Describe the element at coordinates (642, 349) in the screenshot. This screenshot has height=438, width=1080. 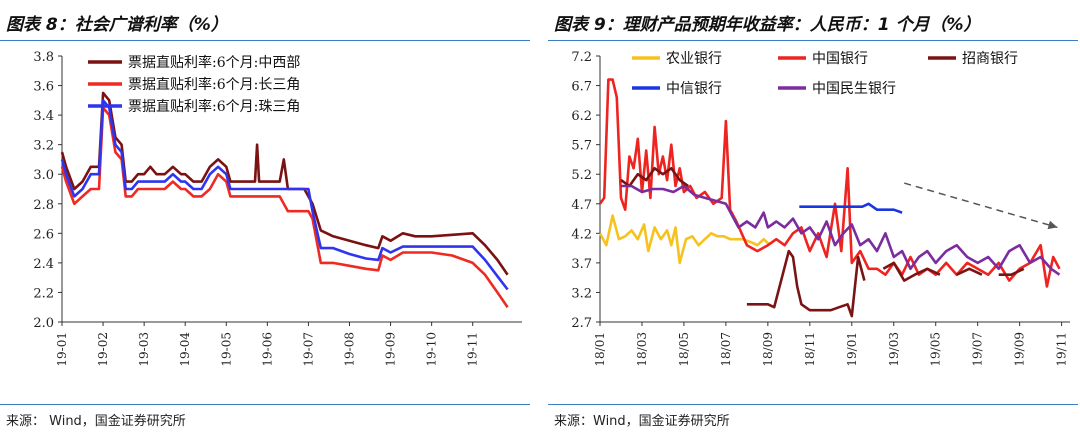
I see `x-tick-label: 18/03` at that location.